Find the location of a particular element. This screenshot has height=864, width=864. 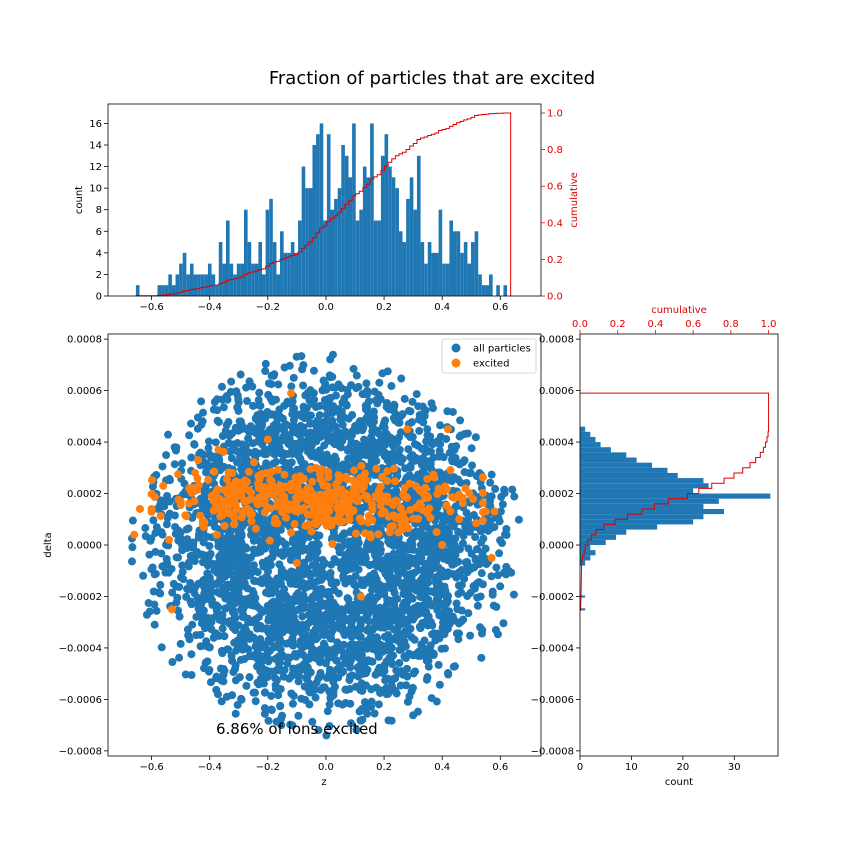

side-x2-tick-label: 1.0 is located at coordinates (769, 324).